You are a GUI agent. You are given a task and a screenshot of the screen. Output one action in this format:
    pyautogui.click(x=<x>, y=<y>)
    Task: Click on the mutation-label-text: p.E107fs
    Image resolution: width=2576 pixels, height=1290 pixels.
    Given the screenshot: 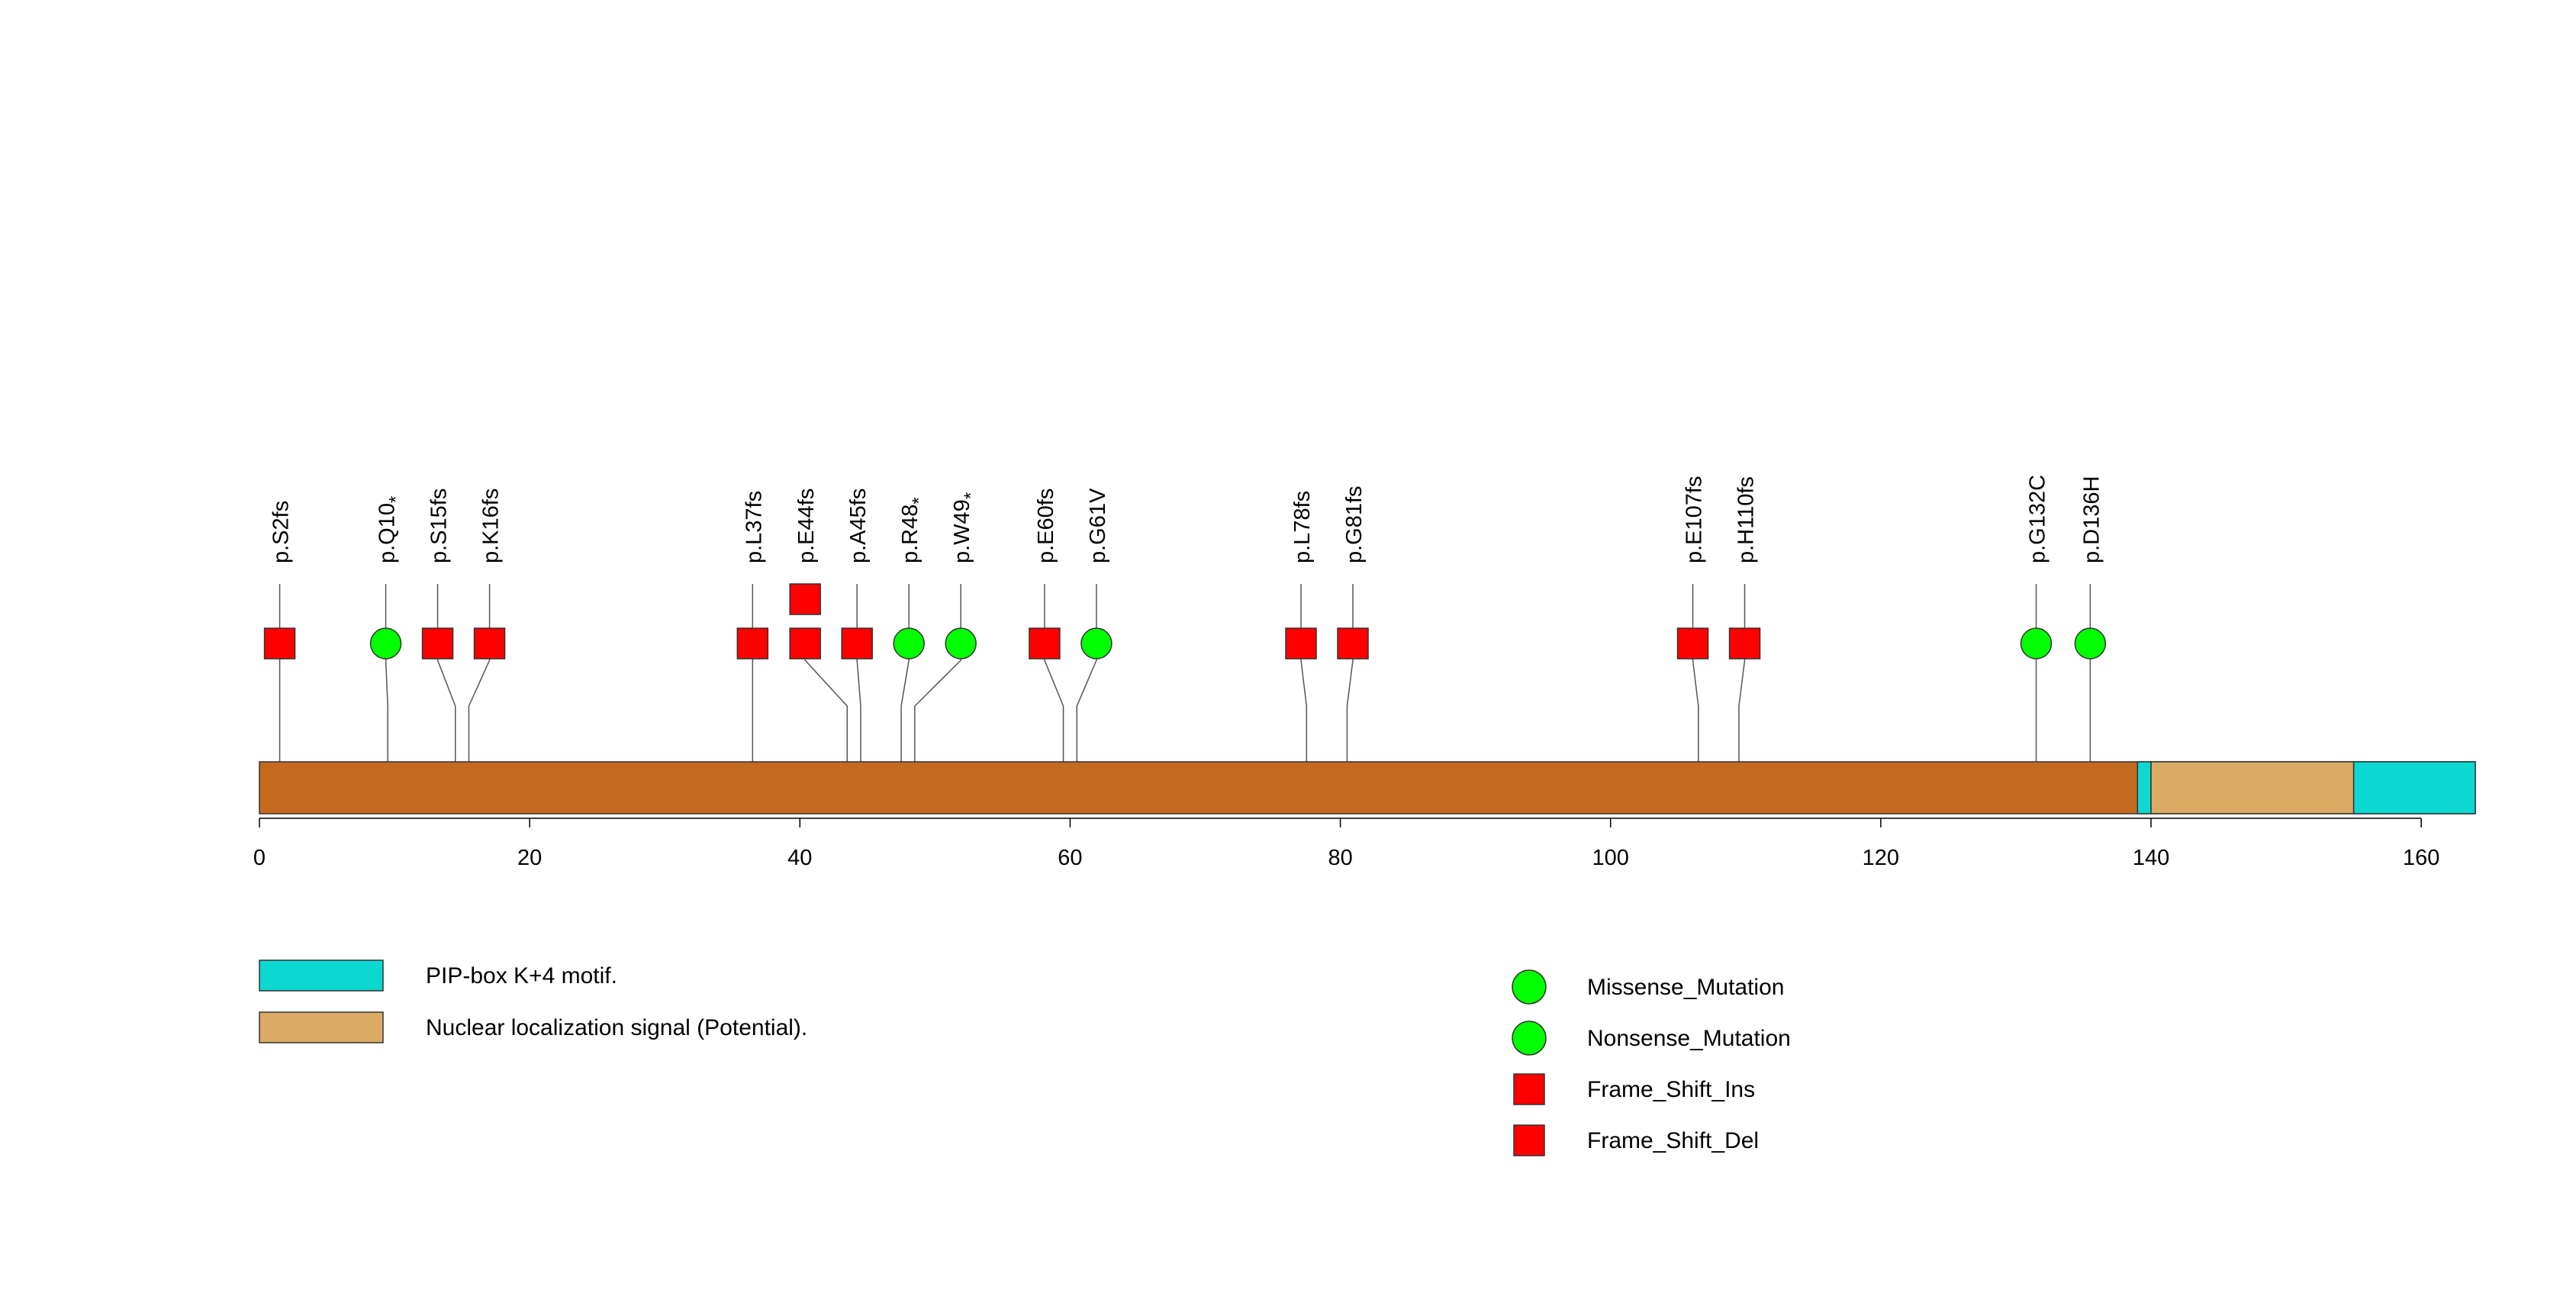 What is the action you would take?
    pyautogui.click(x=1694, y=520)
    